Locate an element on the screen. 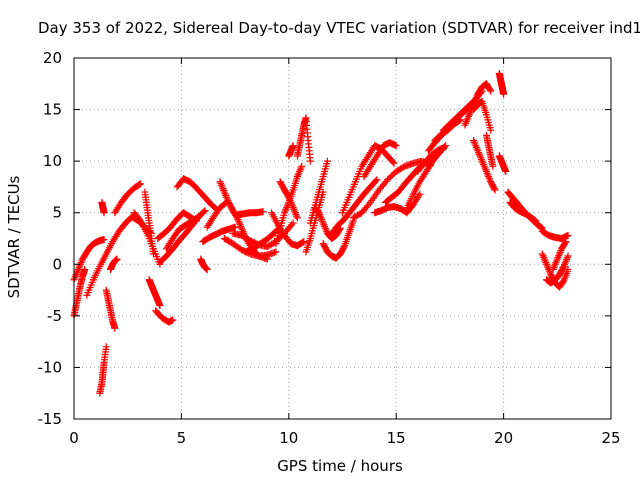 This screenshot has width=640, height=480. x-tick-label: 15 is located at coordinates (396, 438).